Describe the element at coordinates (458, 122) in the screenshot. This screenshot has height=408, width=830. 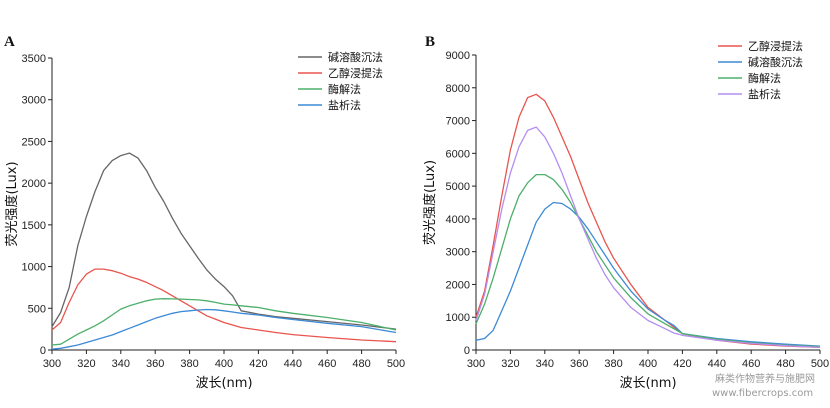
I see `y-tick-label: 7000` at that location.